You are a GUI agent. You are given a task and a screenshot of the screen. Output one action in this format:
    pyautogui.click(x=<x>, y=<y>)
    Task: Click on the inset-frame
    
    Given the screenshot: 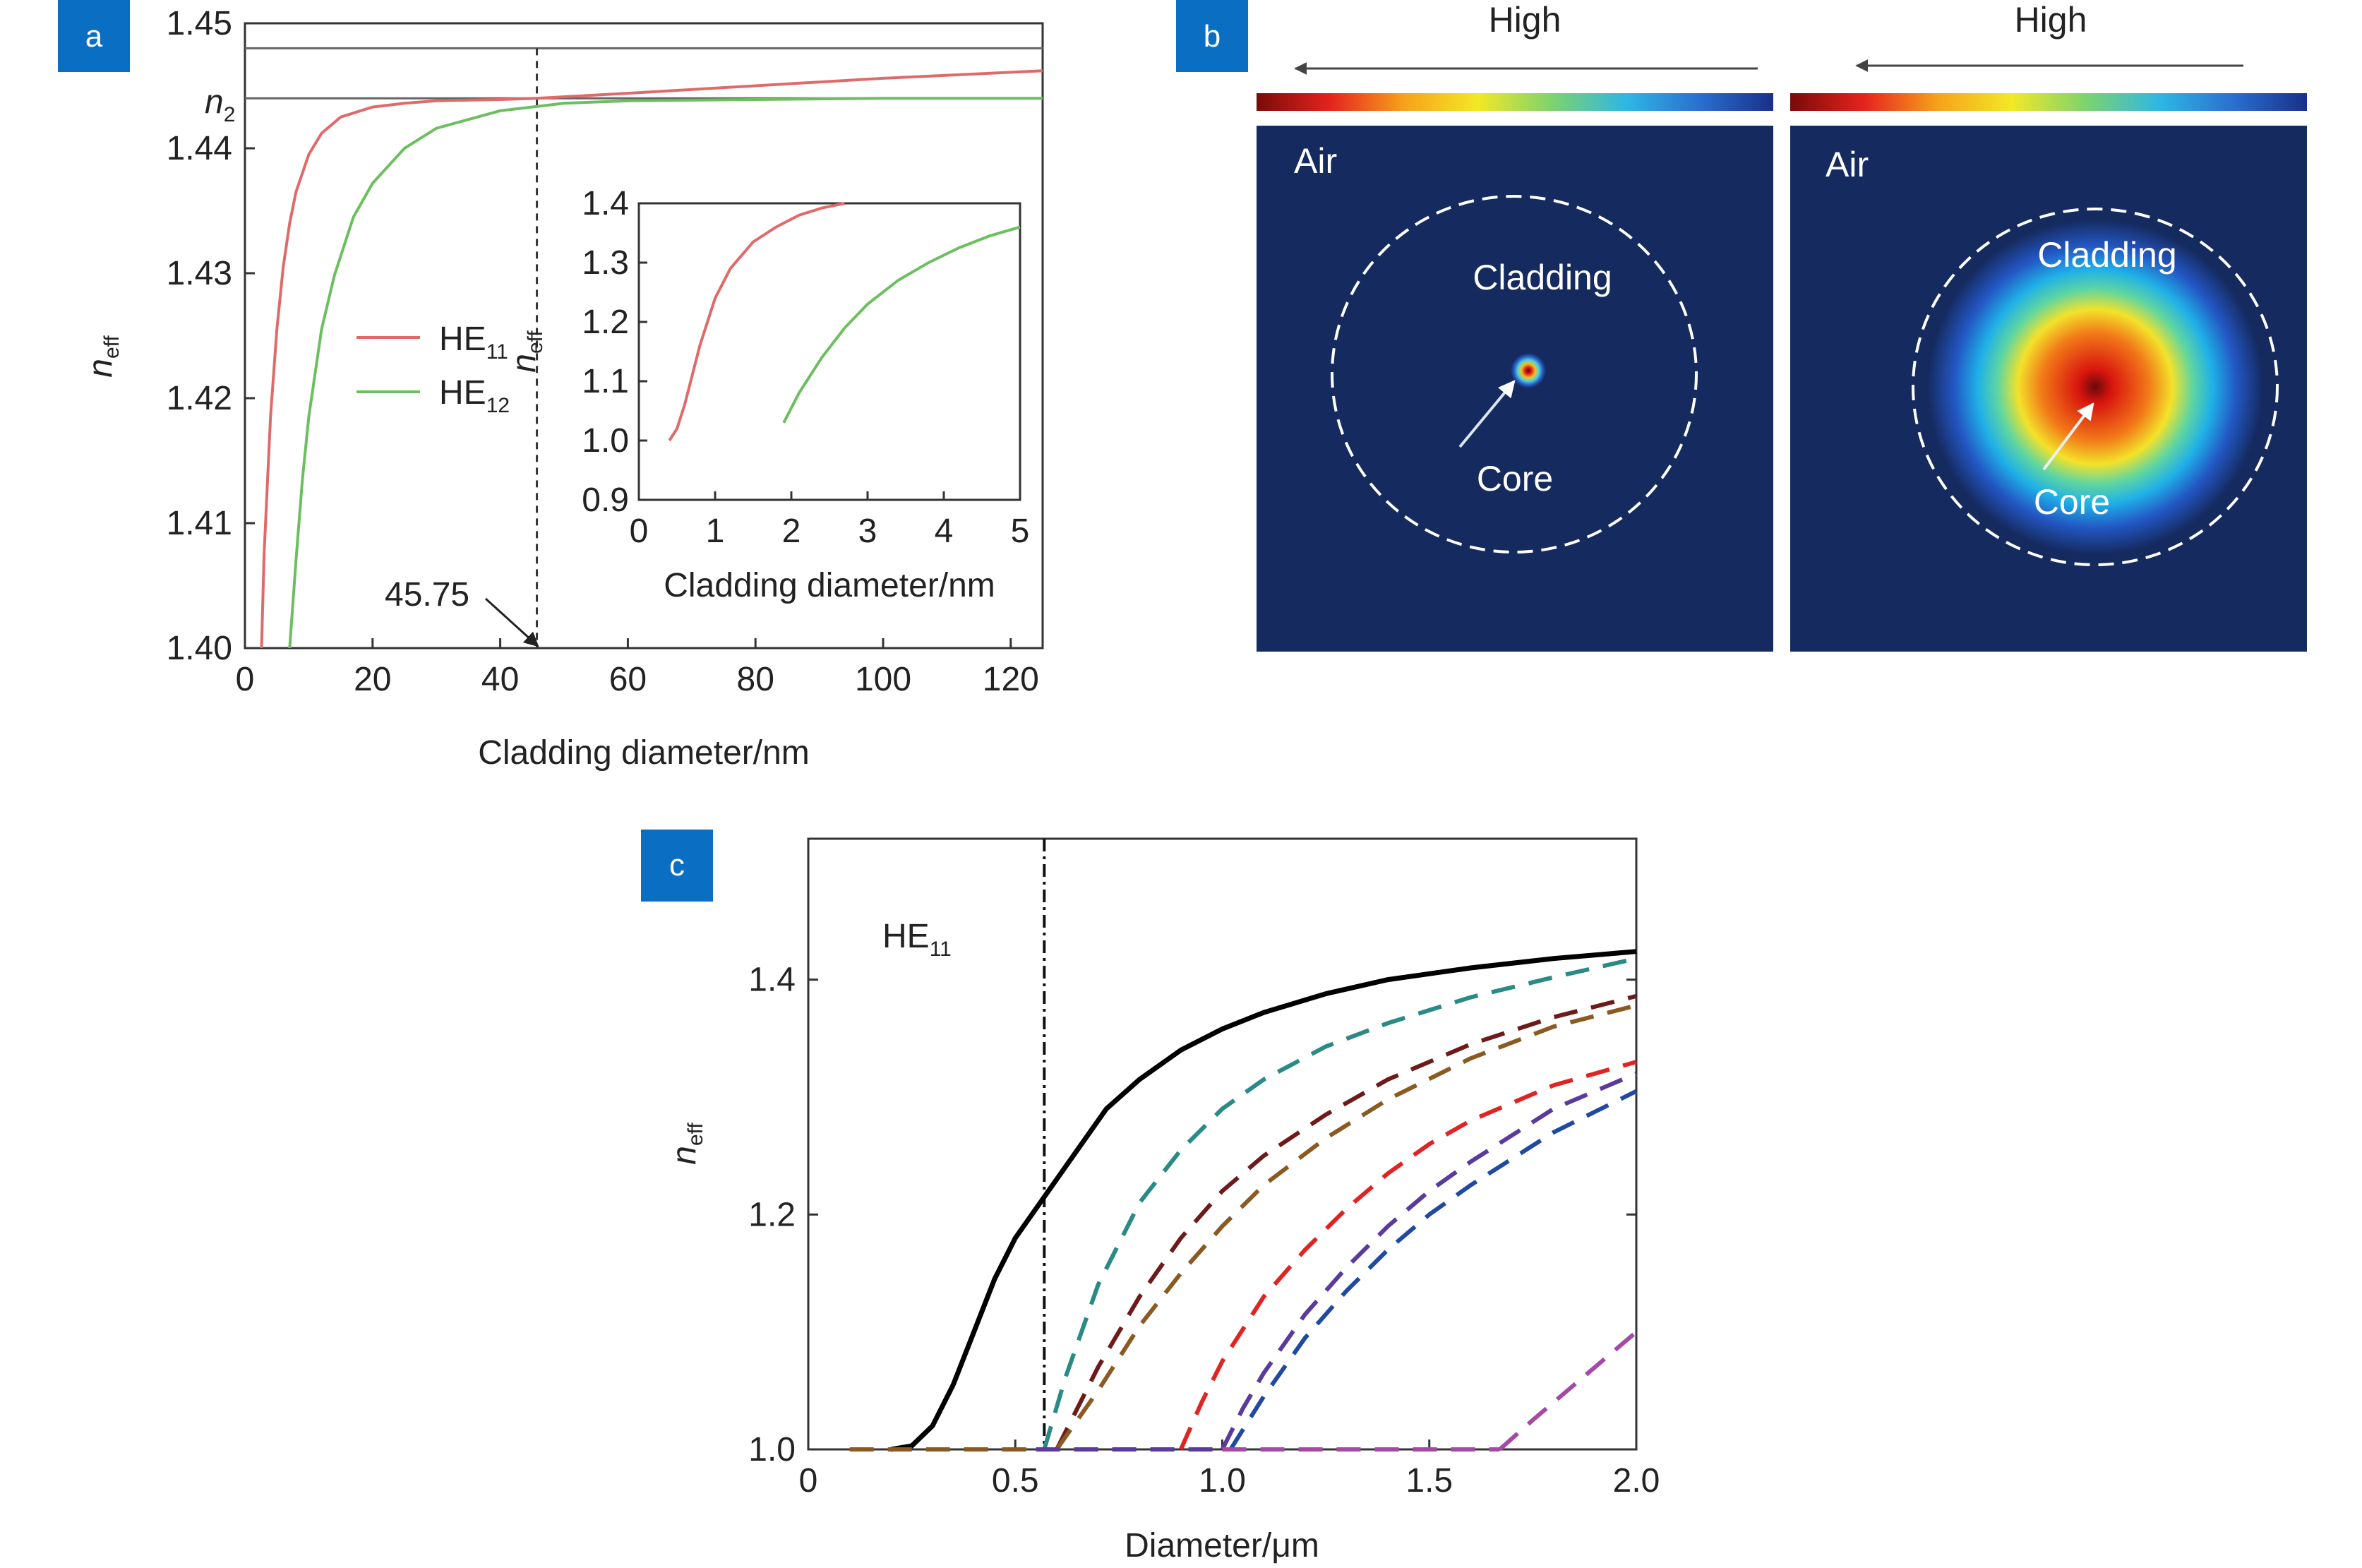 What is the action you would take?
    pyautogui.click(x=829, y=351)
    